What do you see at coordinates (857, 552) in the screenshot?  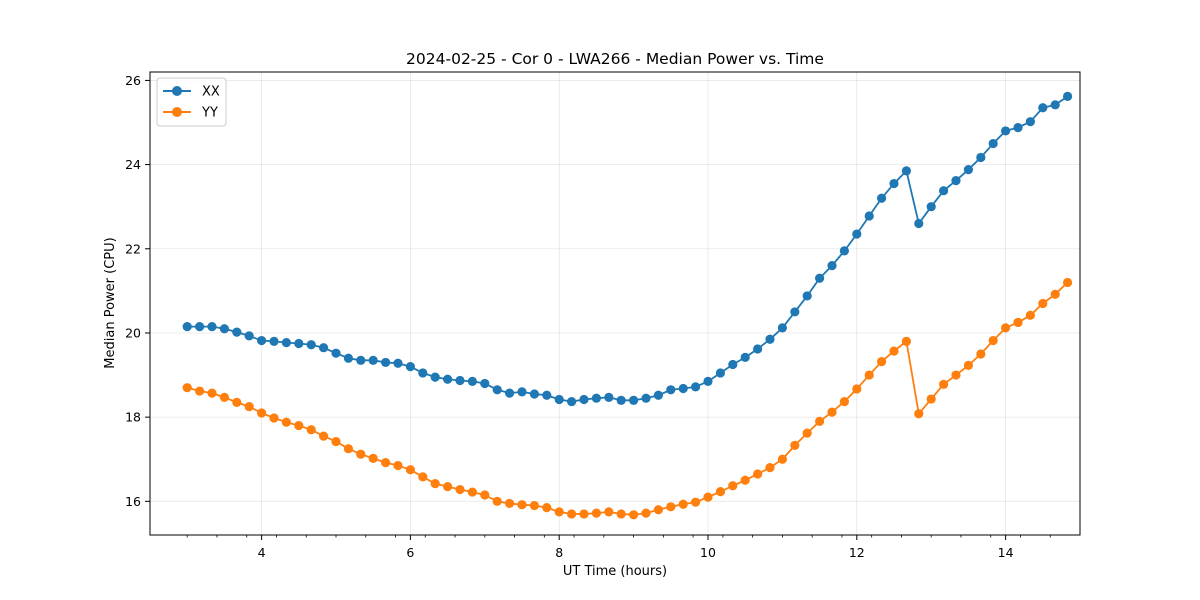 I see `x-tick-label: 12` at bounding box center [857, 552].